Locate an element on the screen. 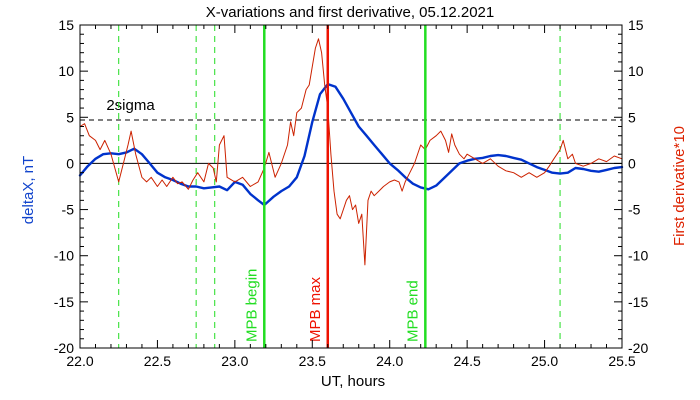 This screenshot has width=700, height=400. y-tick-label-right-7: -20 is located at coordinates (638, 348).